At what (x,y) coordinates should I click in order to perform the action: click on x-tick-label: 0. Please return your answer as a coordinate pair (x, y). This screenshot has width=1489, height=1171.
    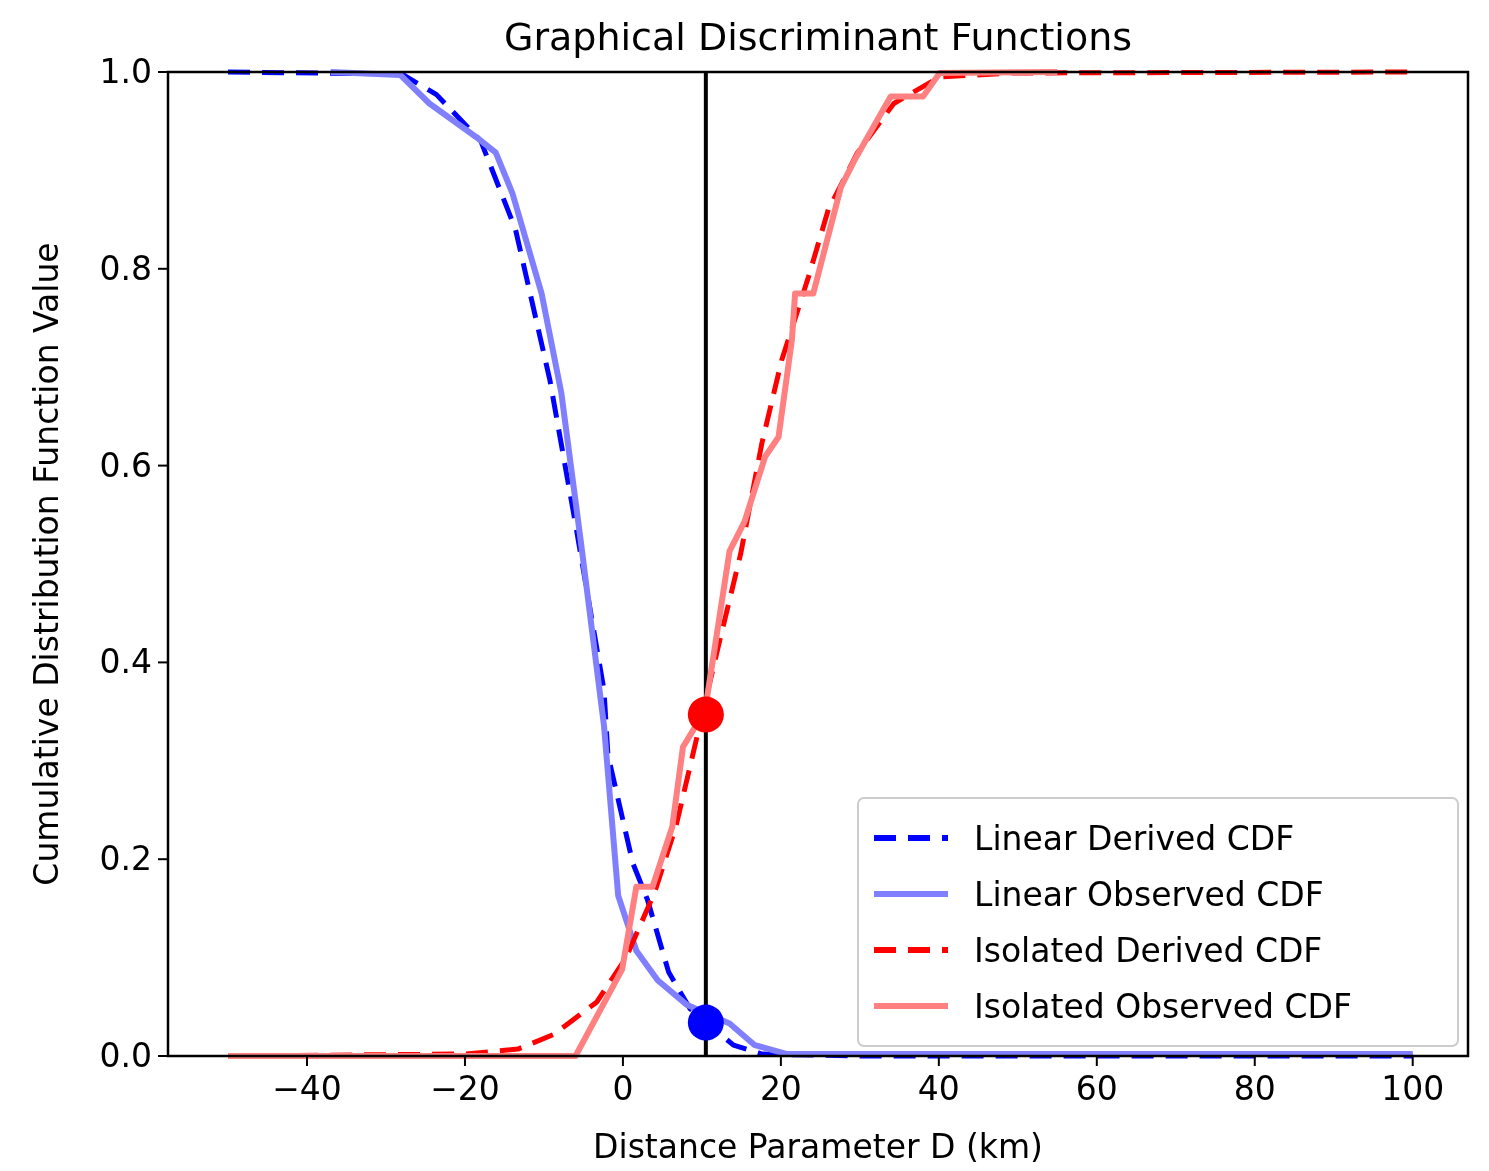
    Looking at the image, I should click on (623, 1088).